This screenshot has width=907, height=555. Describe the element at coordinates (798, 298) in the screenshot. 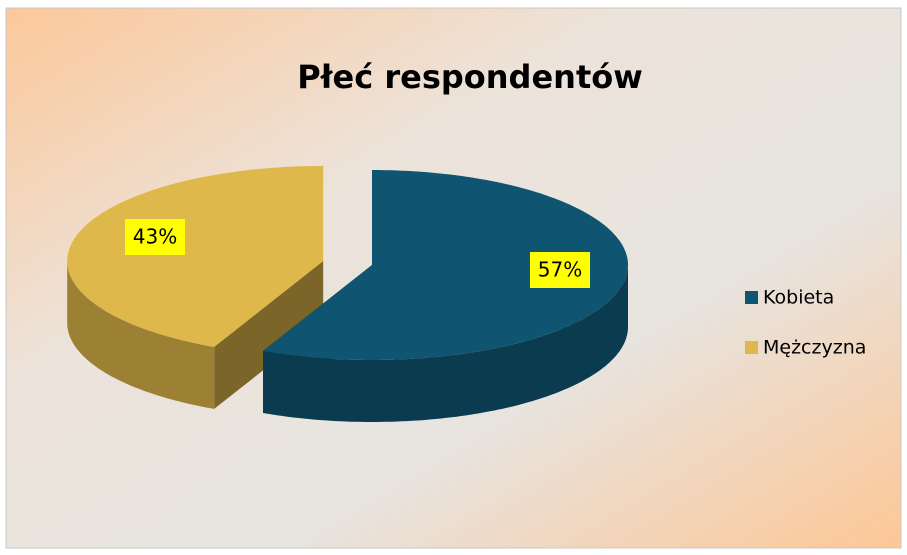

I see `legend-label: Kobieta` at that location.